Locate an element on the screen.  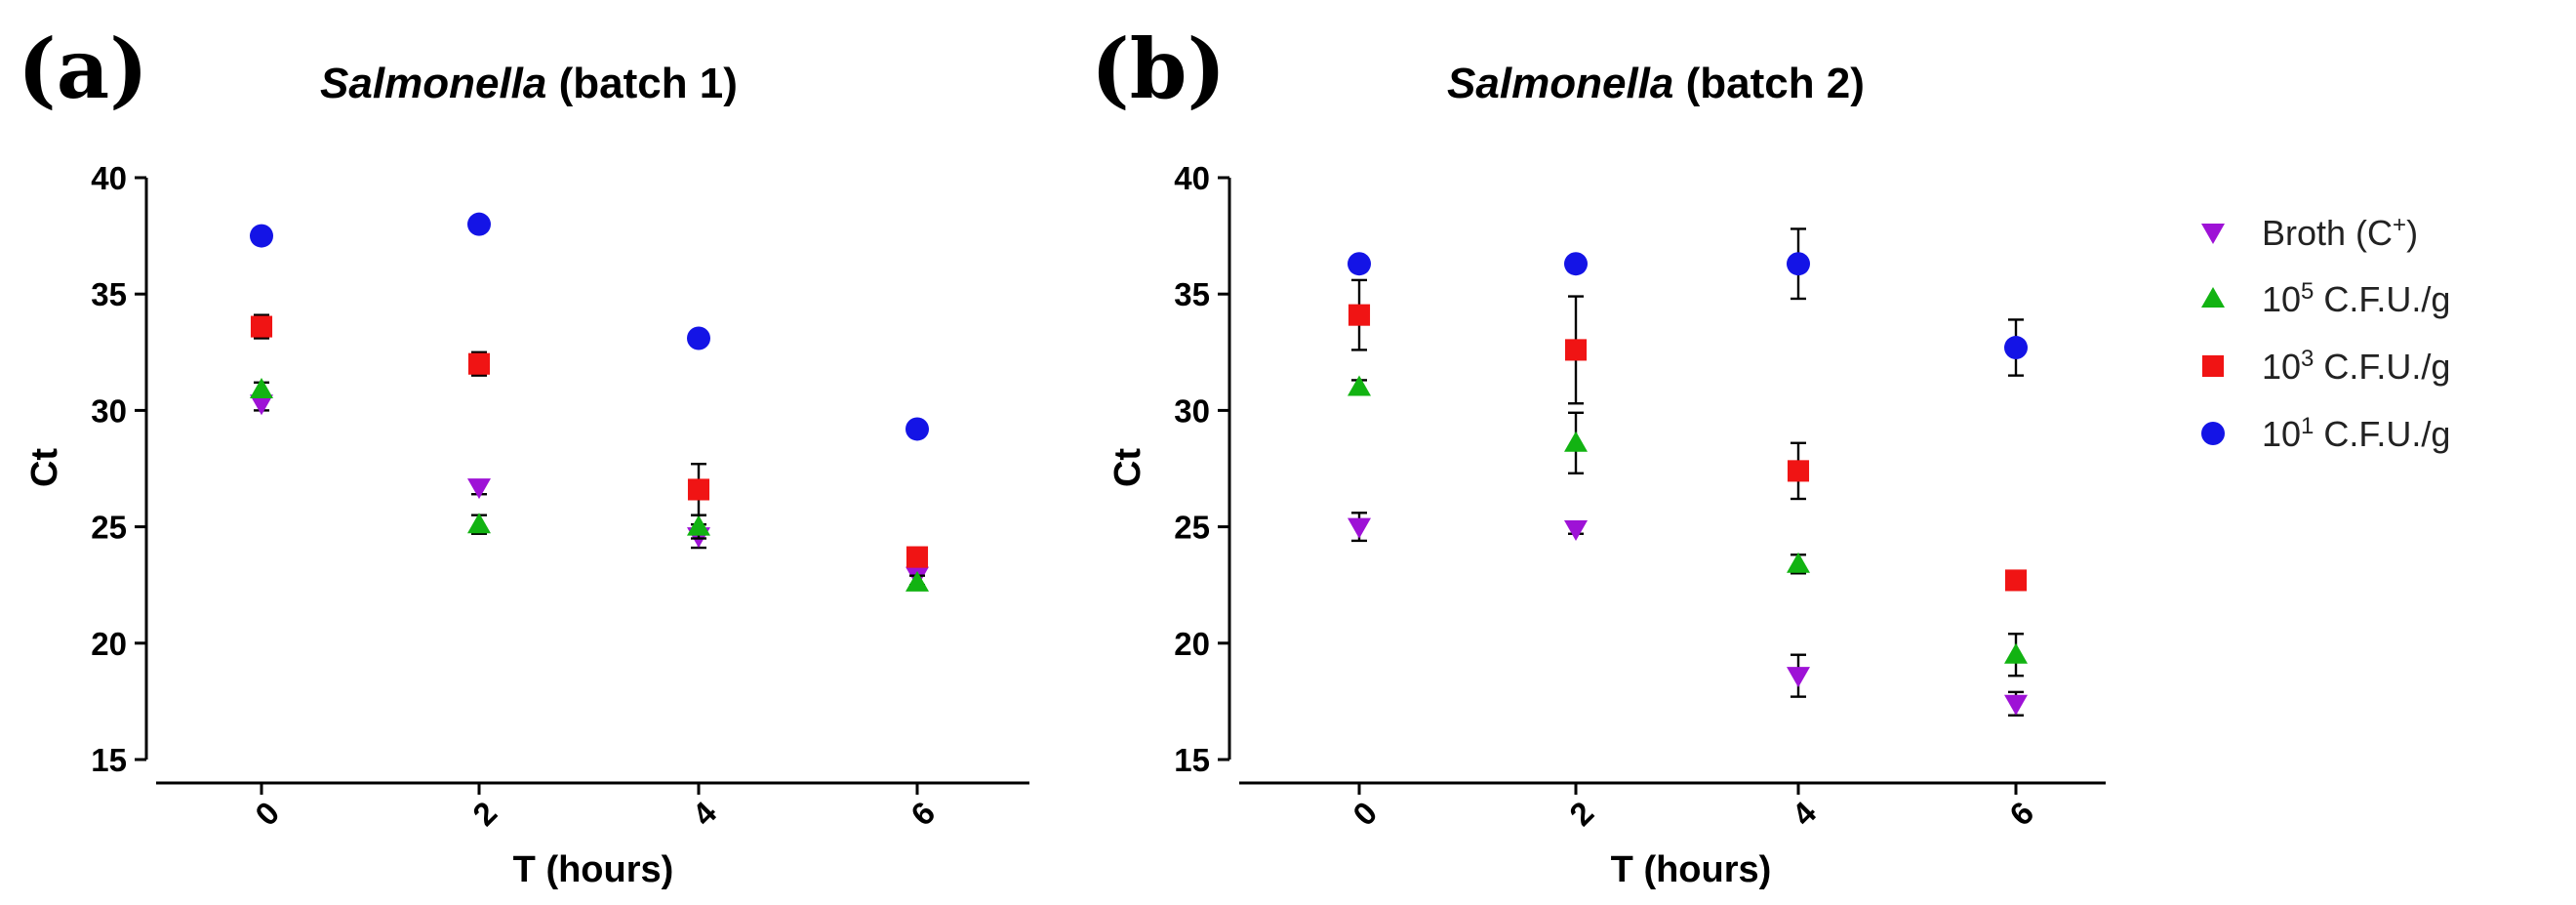
panel-b-y-tick-label: 20 is located at coordinates (1192, 644).